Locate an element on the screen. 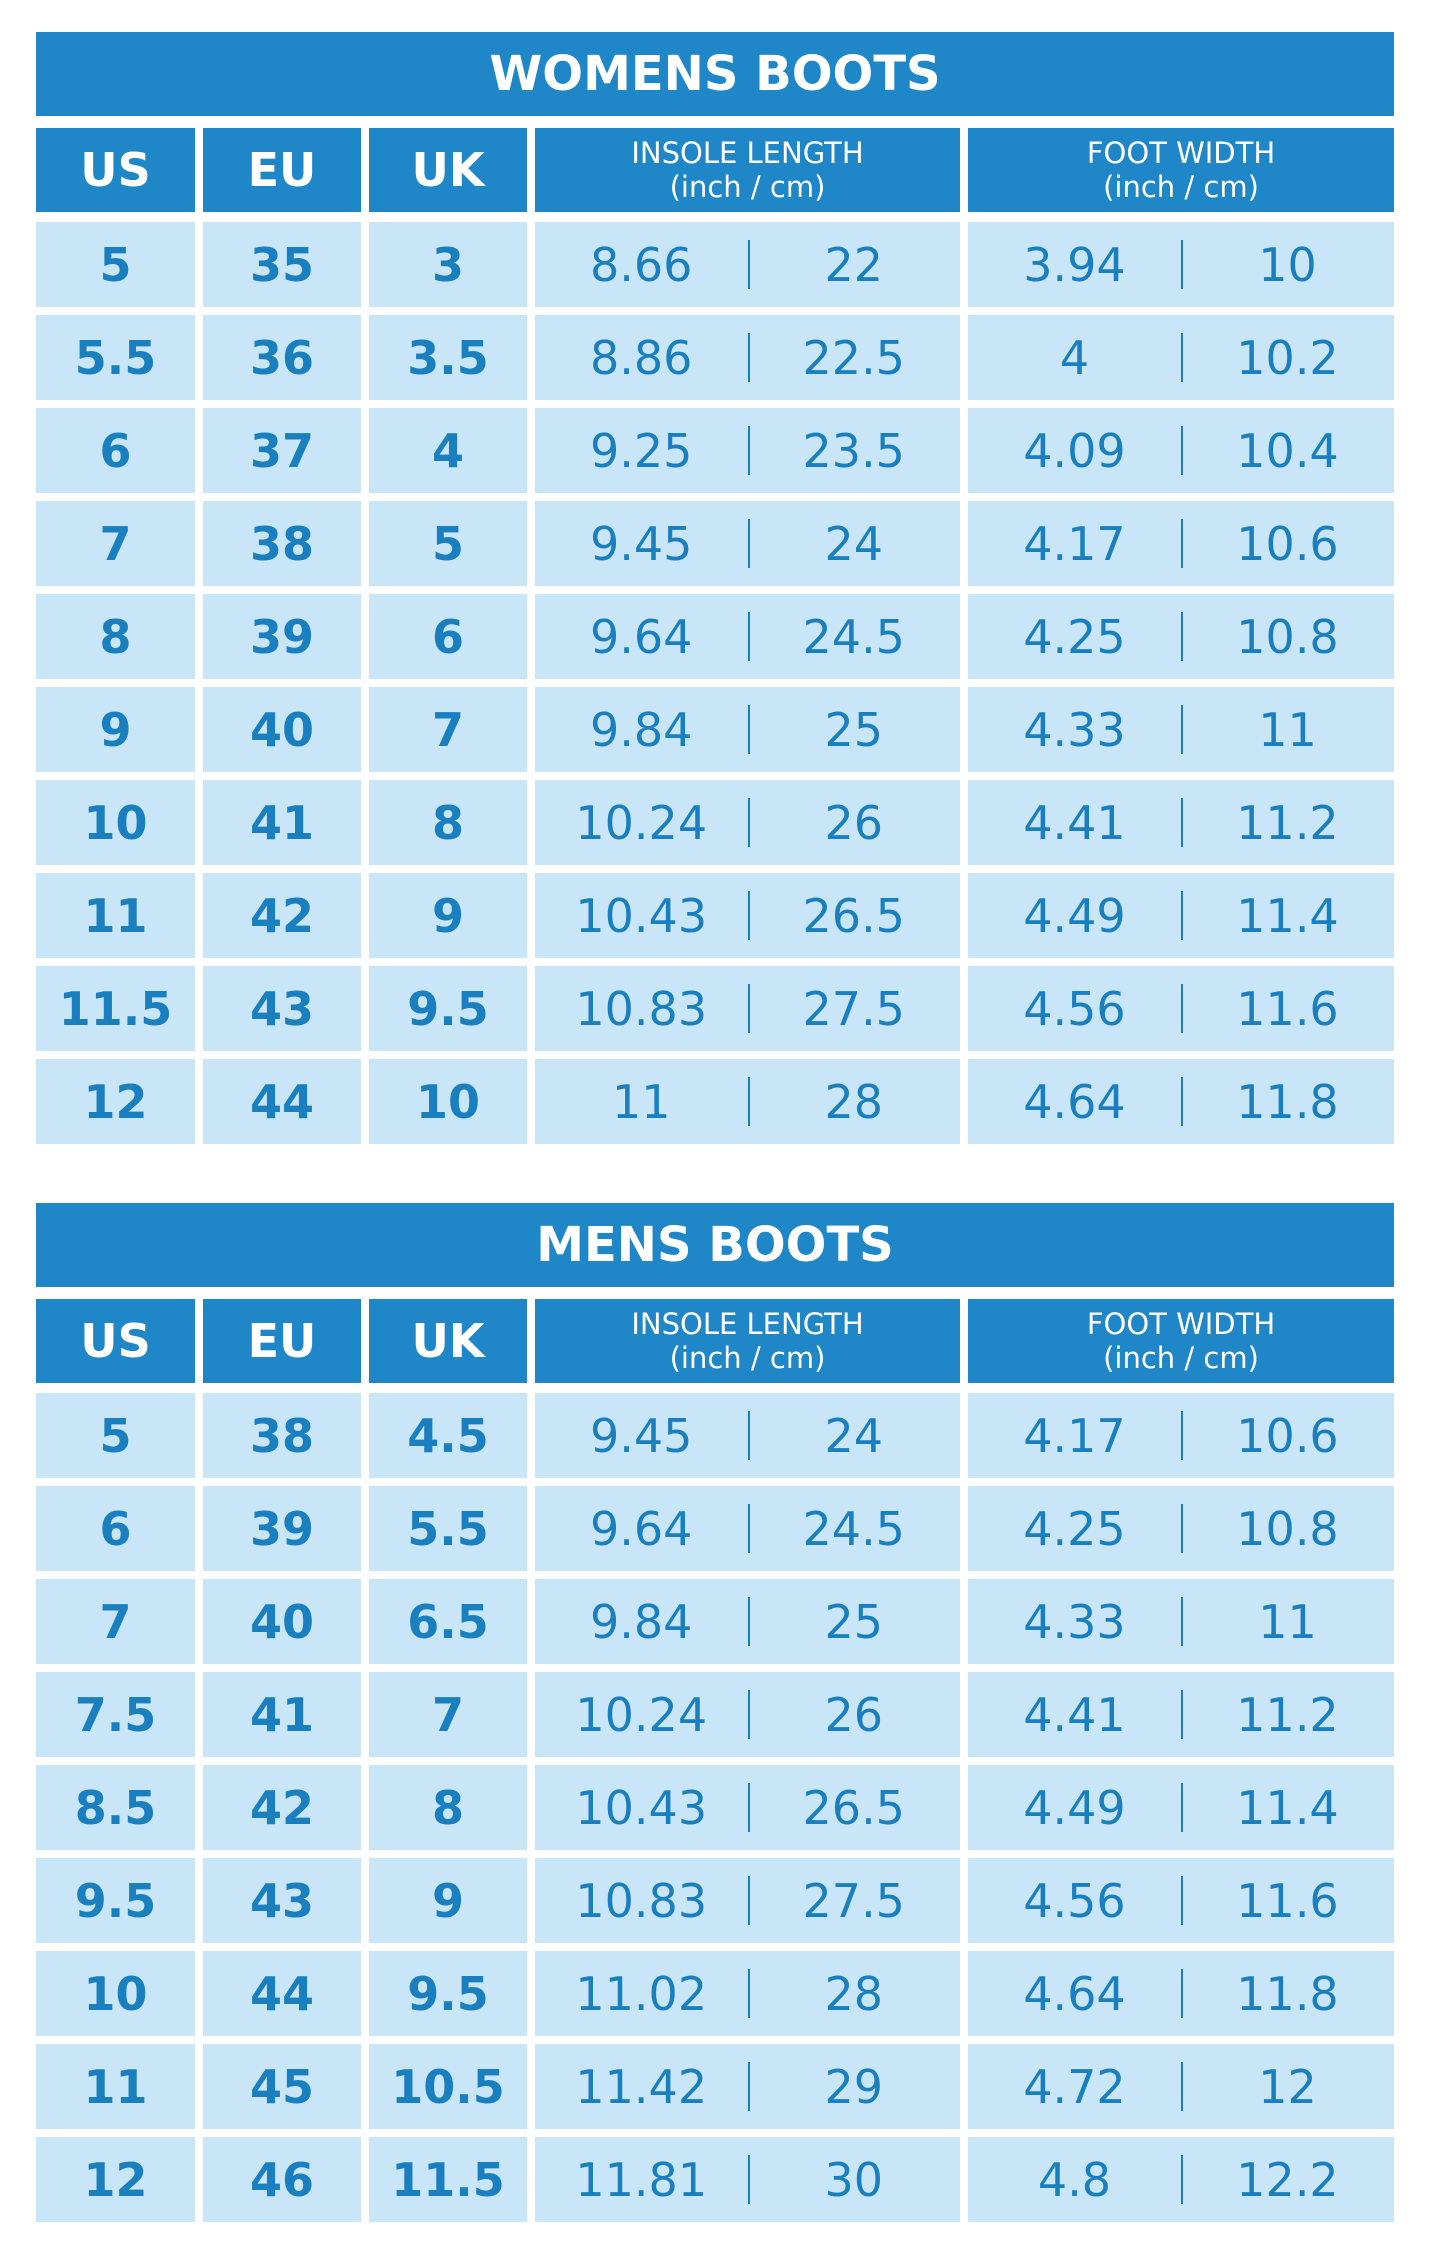 The height and width of the screenshot is (2260, 1429). measure-cell: 4.64 11.8 is located at coordinates (1181, 1101).